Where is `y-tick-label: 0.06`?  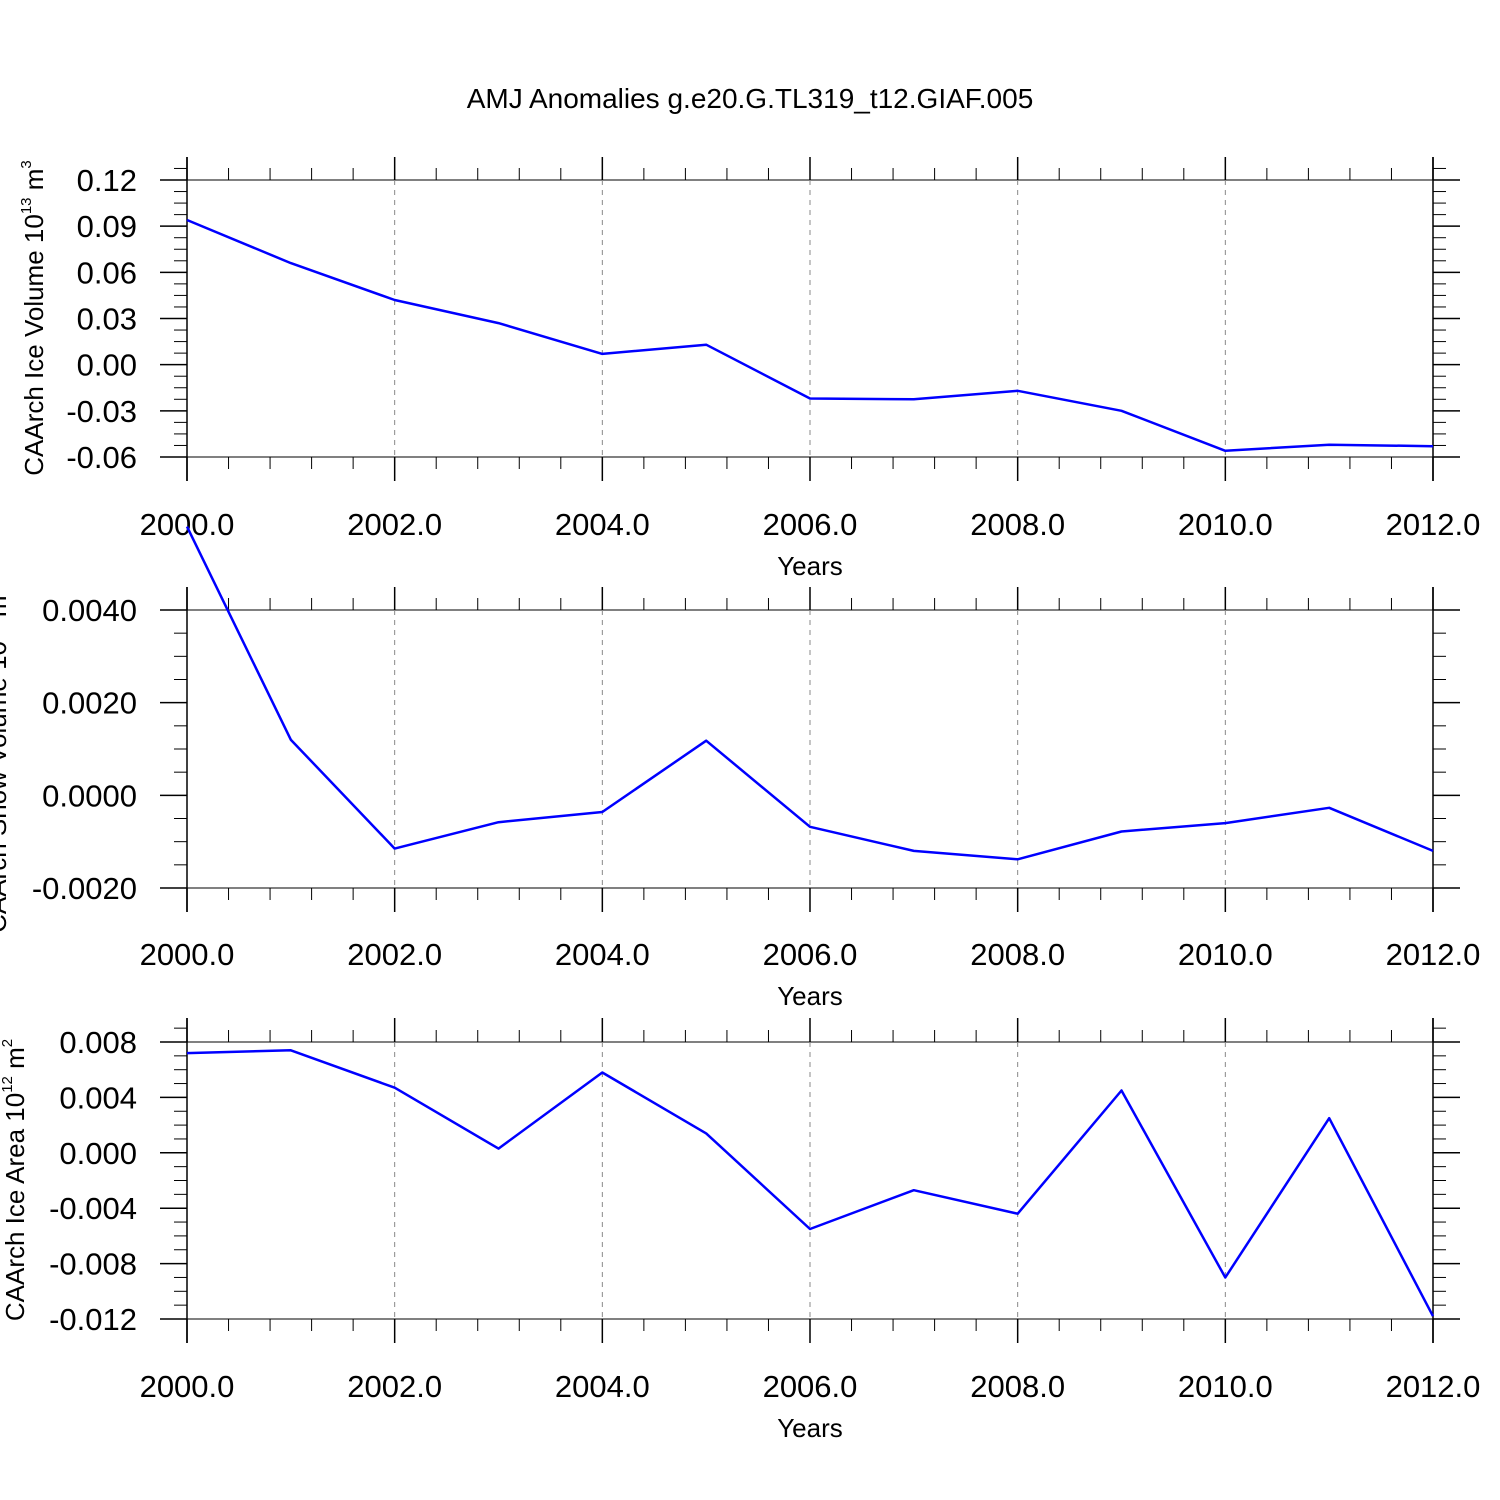
y-tick-label: 0.06 is located at coordinates (107, 272).